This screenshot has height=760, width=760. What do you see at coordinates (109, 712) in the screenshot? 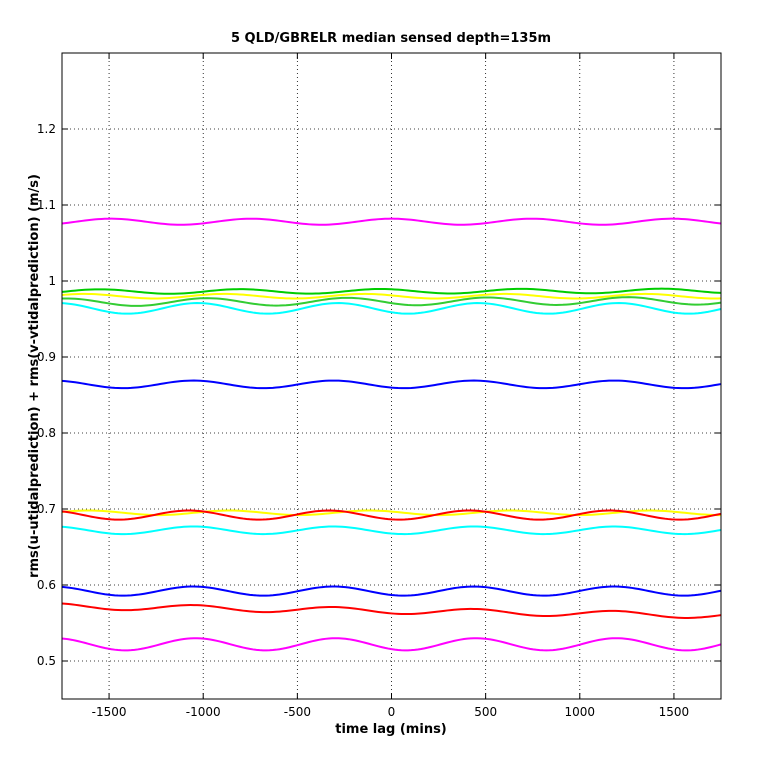
I see `x-tick-label: -1500` at bounding box center [109, 712].